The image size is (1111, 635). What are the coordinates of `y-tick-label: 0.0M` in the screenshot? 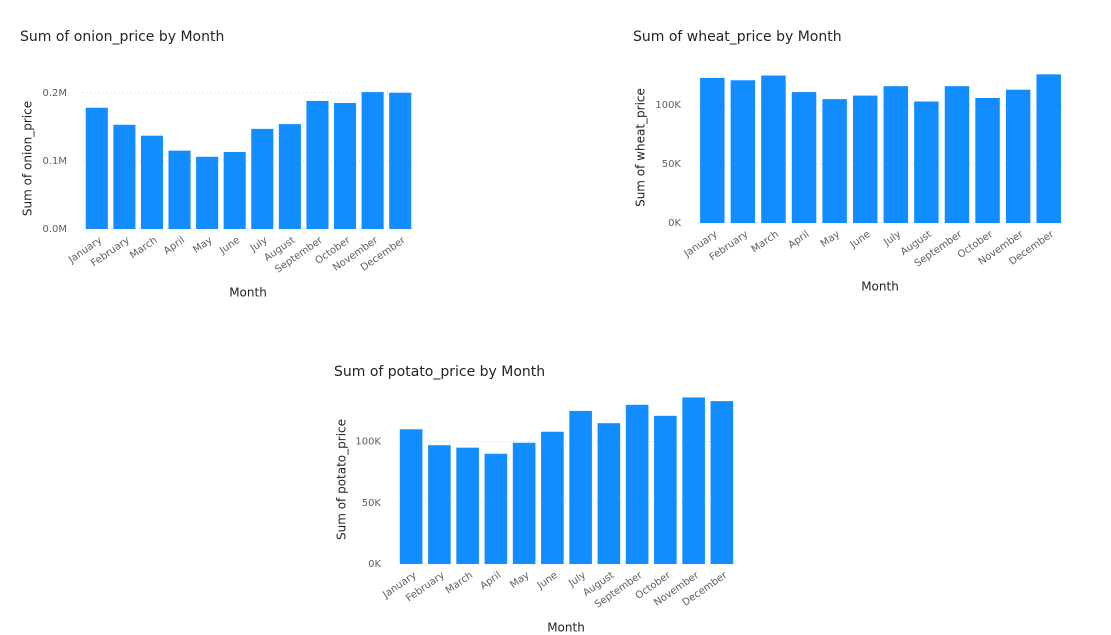 It's located at (54, 229).